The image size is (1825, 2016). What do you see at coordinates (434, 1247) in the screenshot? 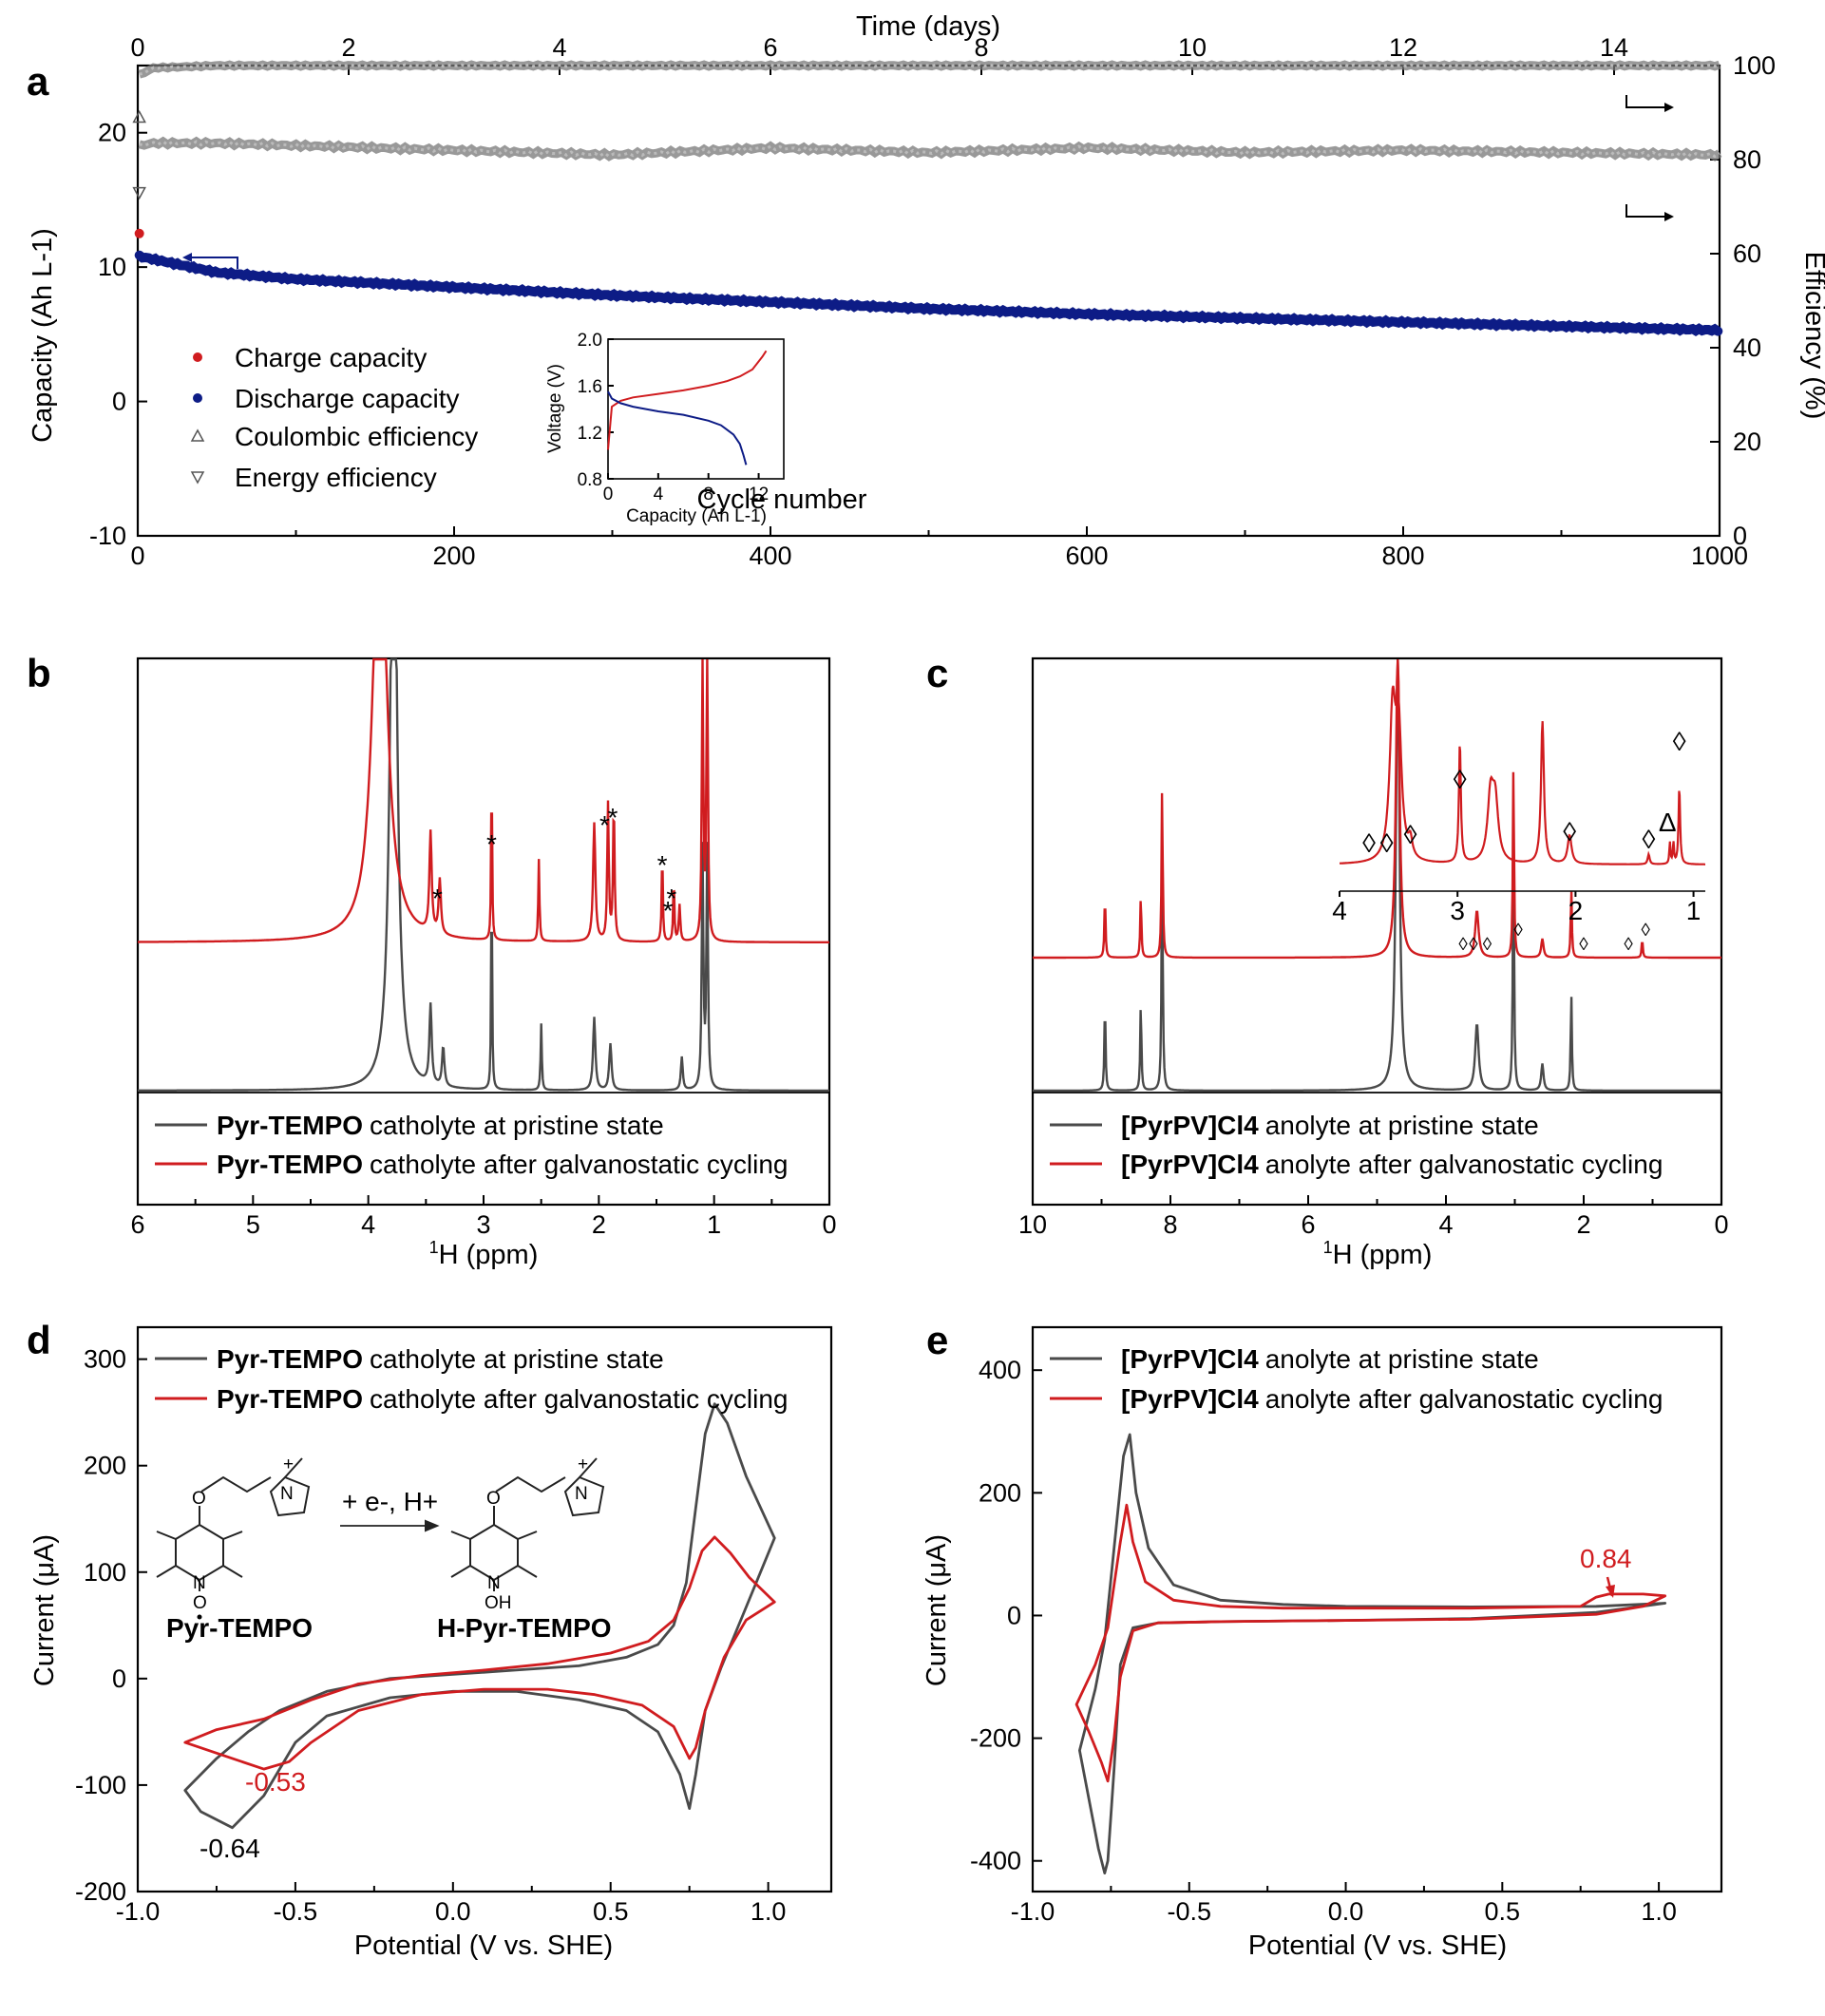
I see `panel-b-xlabel-sup: 1` at bounding box center [434, 1247].